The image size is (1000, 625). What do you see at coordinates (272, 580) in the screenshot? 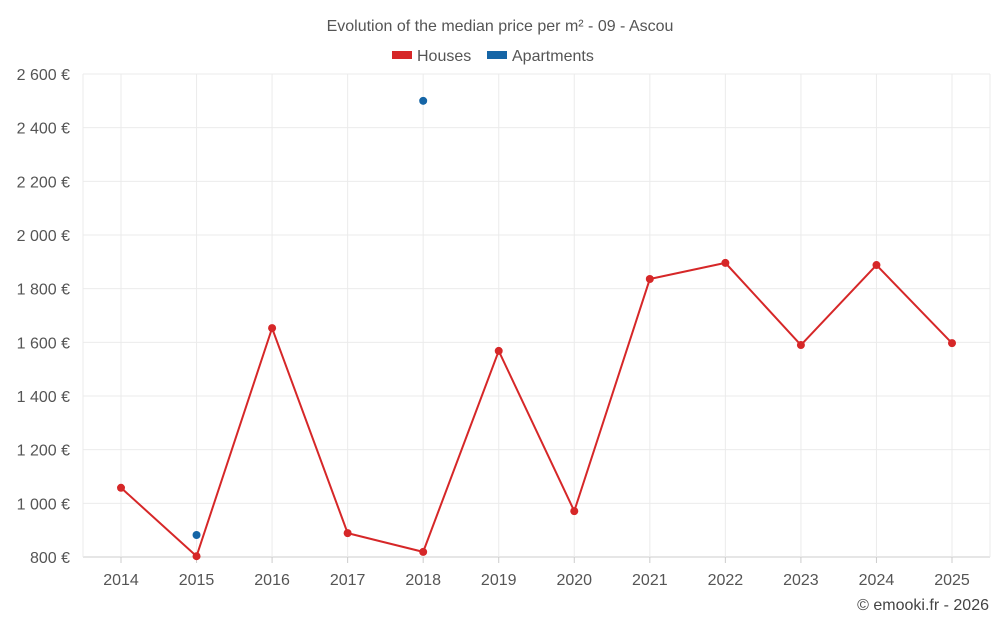
I see `x-tick-label: 2016` at bounding box center [272, 580].